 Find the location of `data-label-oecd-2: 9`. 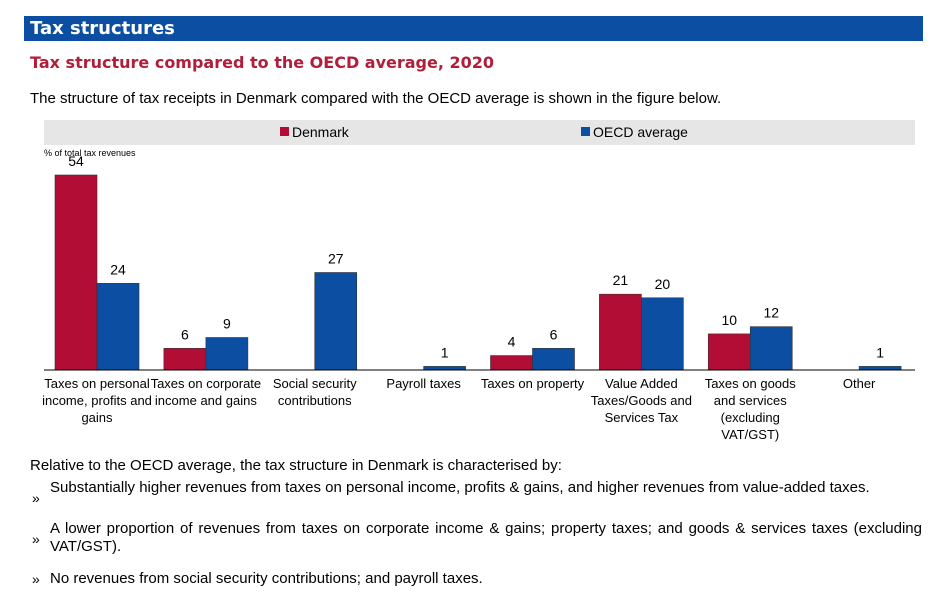

data-label-oecd-2: 9 is located at coordinates (227, 324).